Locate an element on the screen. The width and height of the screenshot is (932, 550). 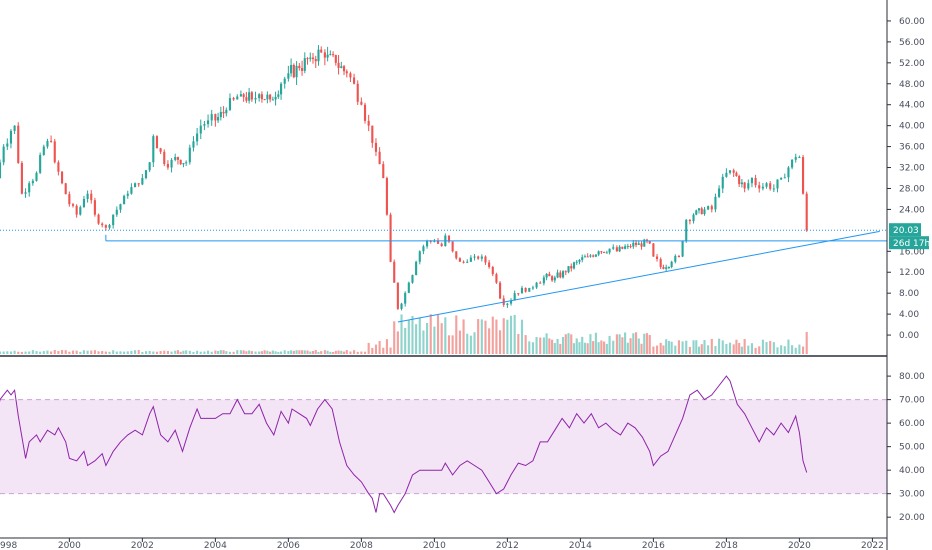
price-tick-label: 60.00 is located at coordinates (912, 22).